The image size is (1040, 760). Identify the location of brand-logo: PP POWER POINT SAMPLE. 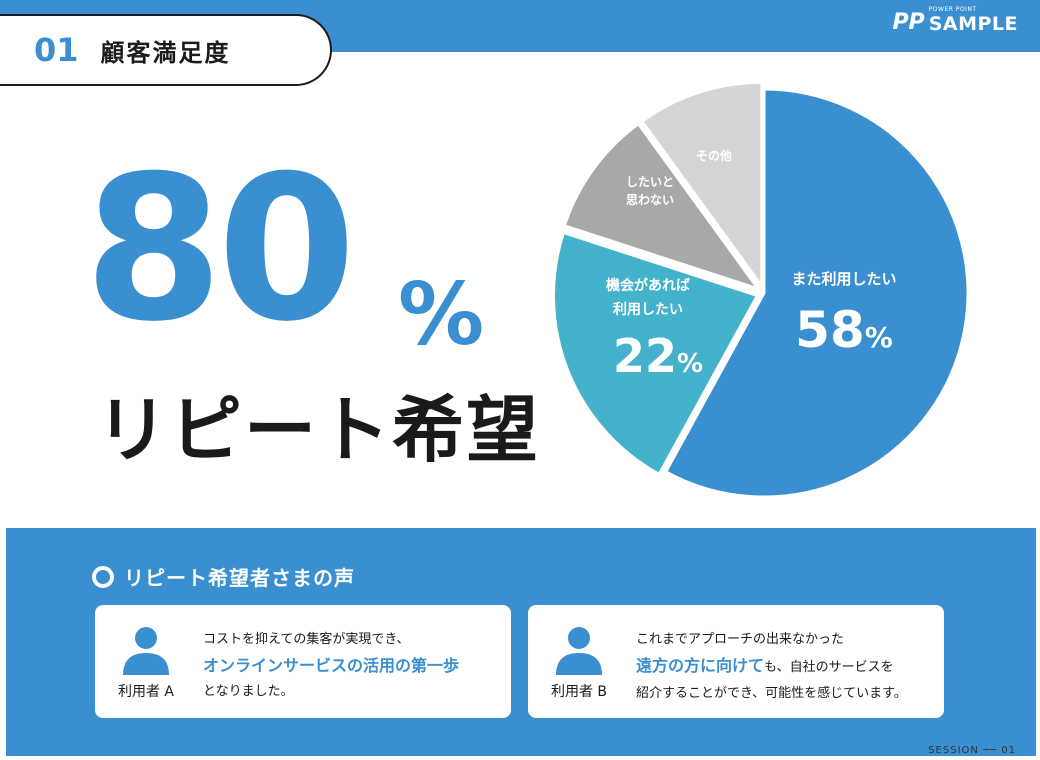
(955, 20).